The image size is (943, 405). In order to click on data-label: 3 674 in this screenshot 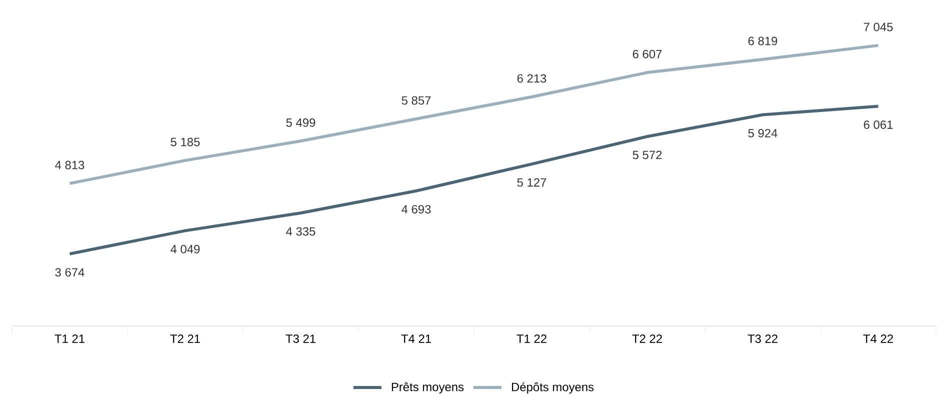, I will do `click(69, 272)`.